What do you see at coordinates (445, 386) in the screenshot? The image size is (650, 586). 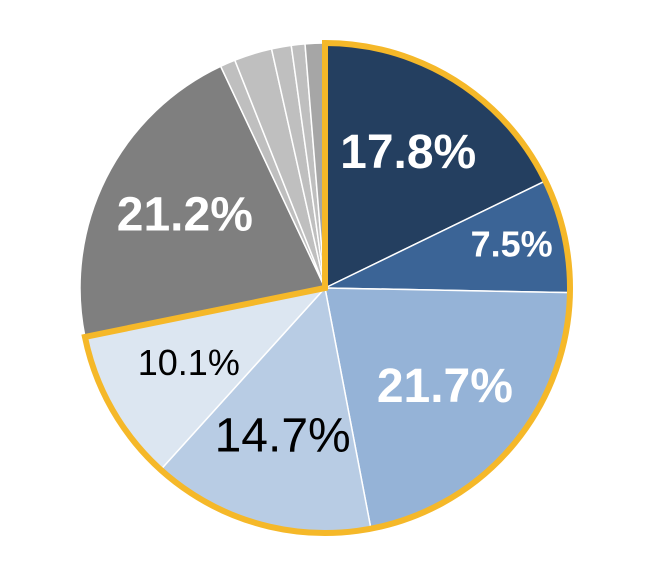 I see `data-label: 21.7%` at bounding box center [445, 386].